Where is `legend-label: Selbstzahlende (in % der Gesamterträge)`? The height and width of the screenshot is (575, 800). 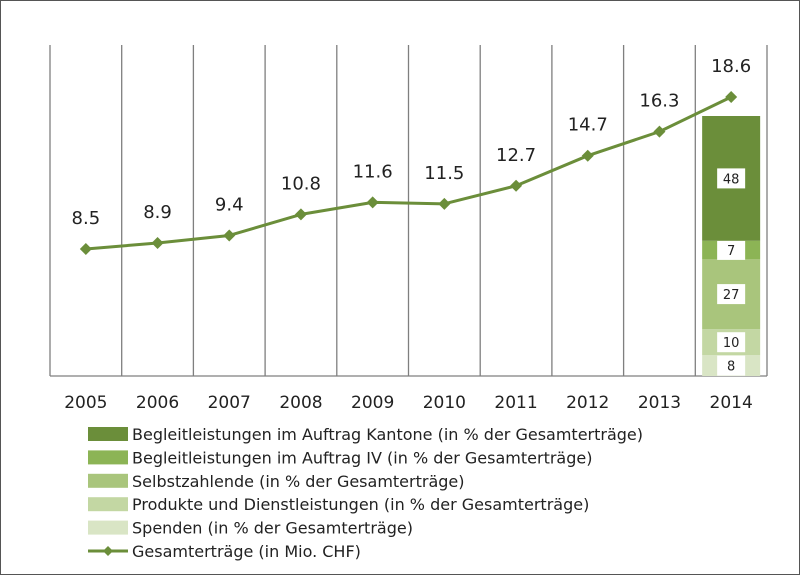
legend-label: Selbstzahlende (in % der Gesamterträge) is located at coordinates (298, 481).